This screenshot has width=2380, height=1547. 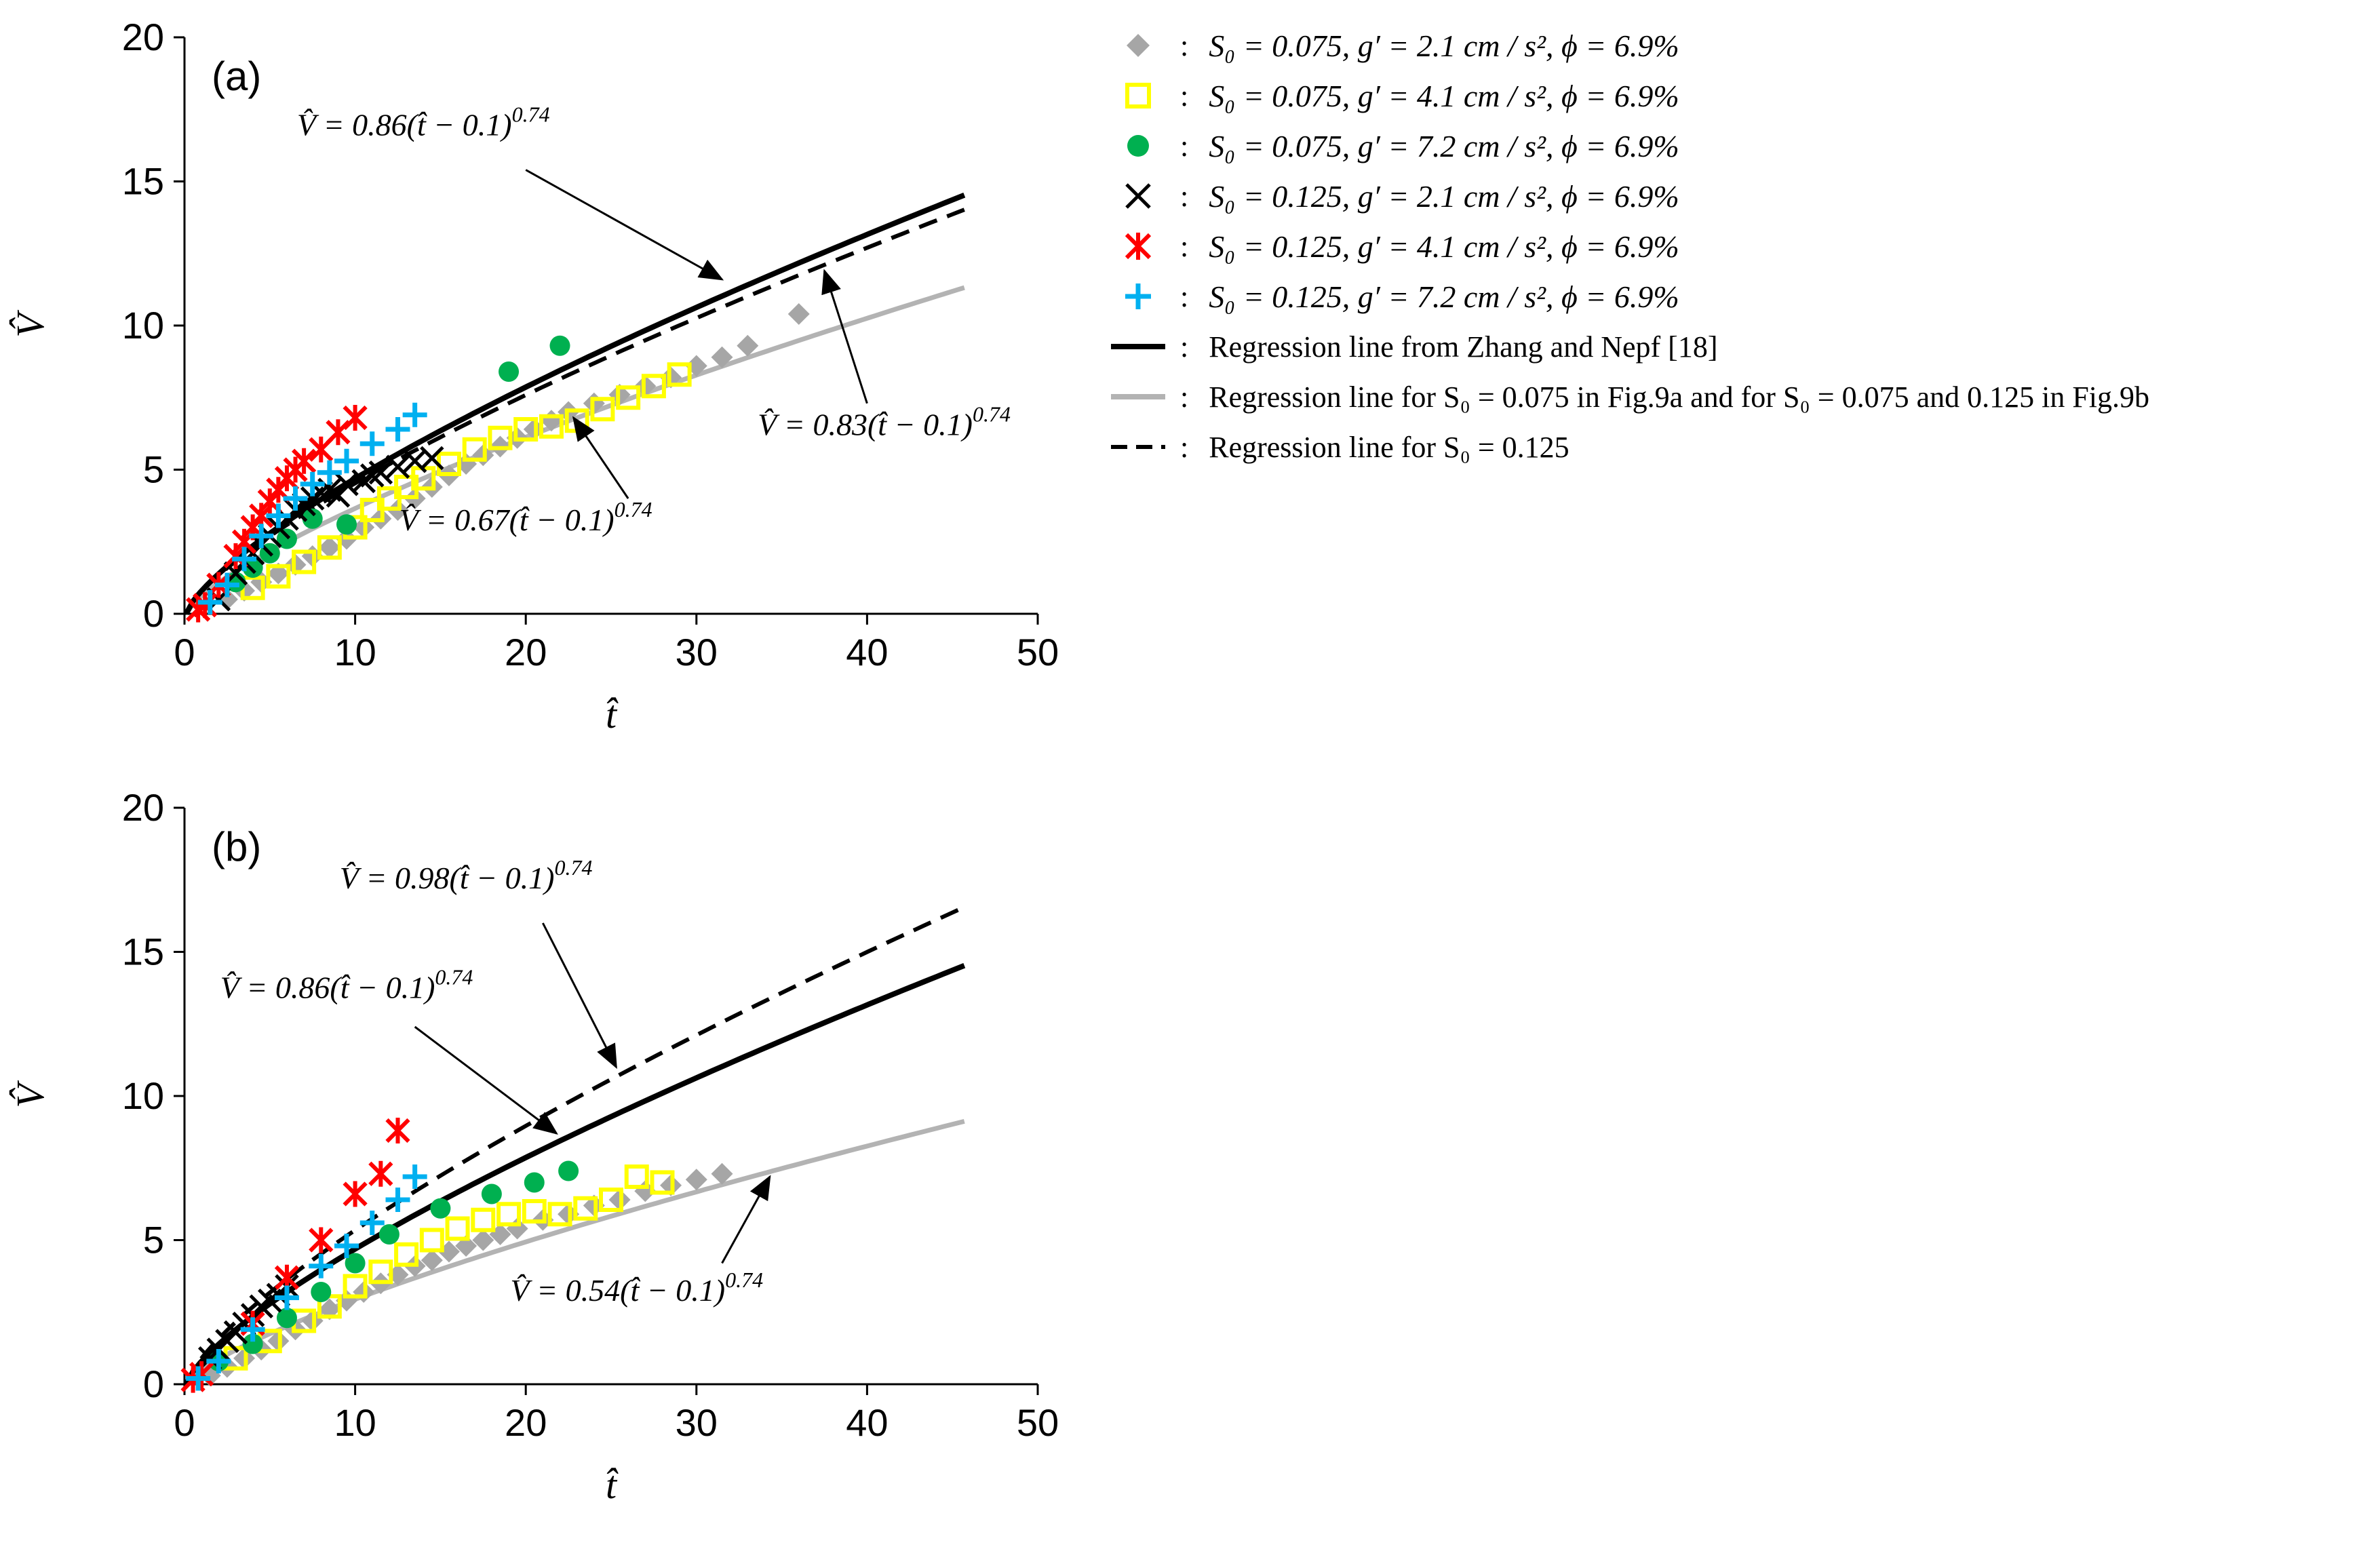 I want to click on legend-item: : S₀ = 0.075, g′ = 2.1 cm / s², ϕ = 6.9%, so click(x=1740, y=46).